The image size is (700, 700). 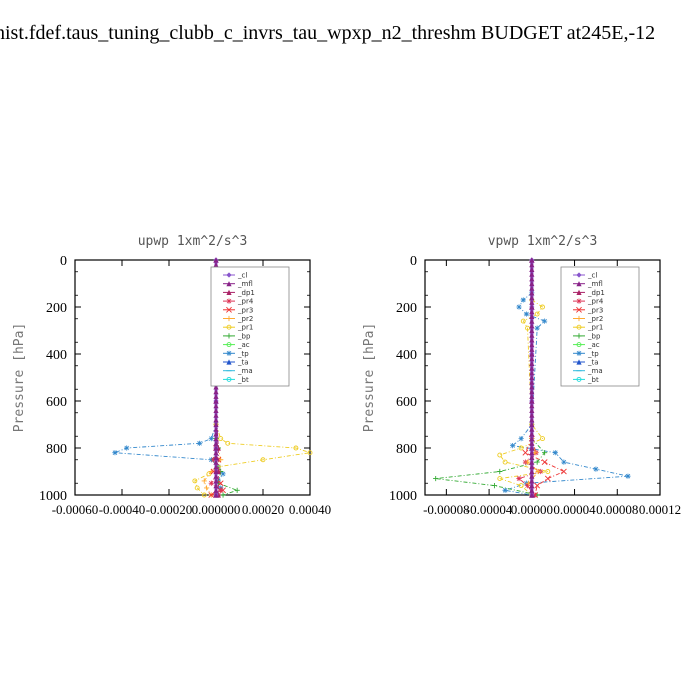 What do you see at coordinates (245, 310) in the screenshot?
I see `legend-label: _pr3` at bounding box center [245, 310].